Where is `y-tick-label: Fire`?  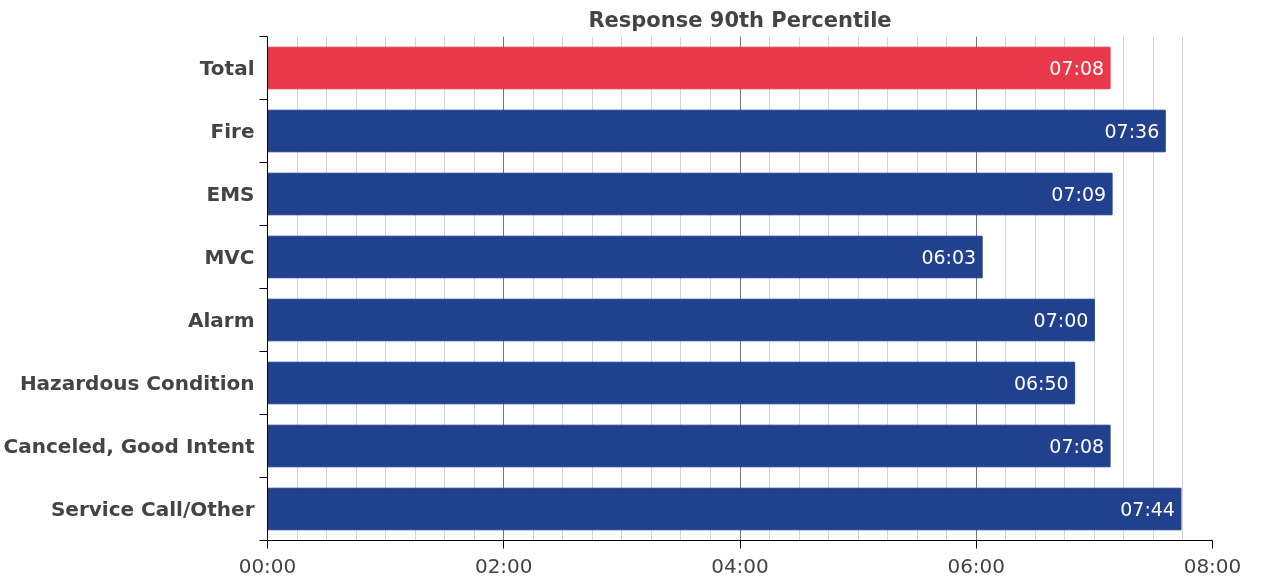
y-tick-label: Fire is located at coordinates (232, 131).